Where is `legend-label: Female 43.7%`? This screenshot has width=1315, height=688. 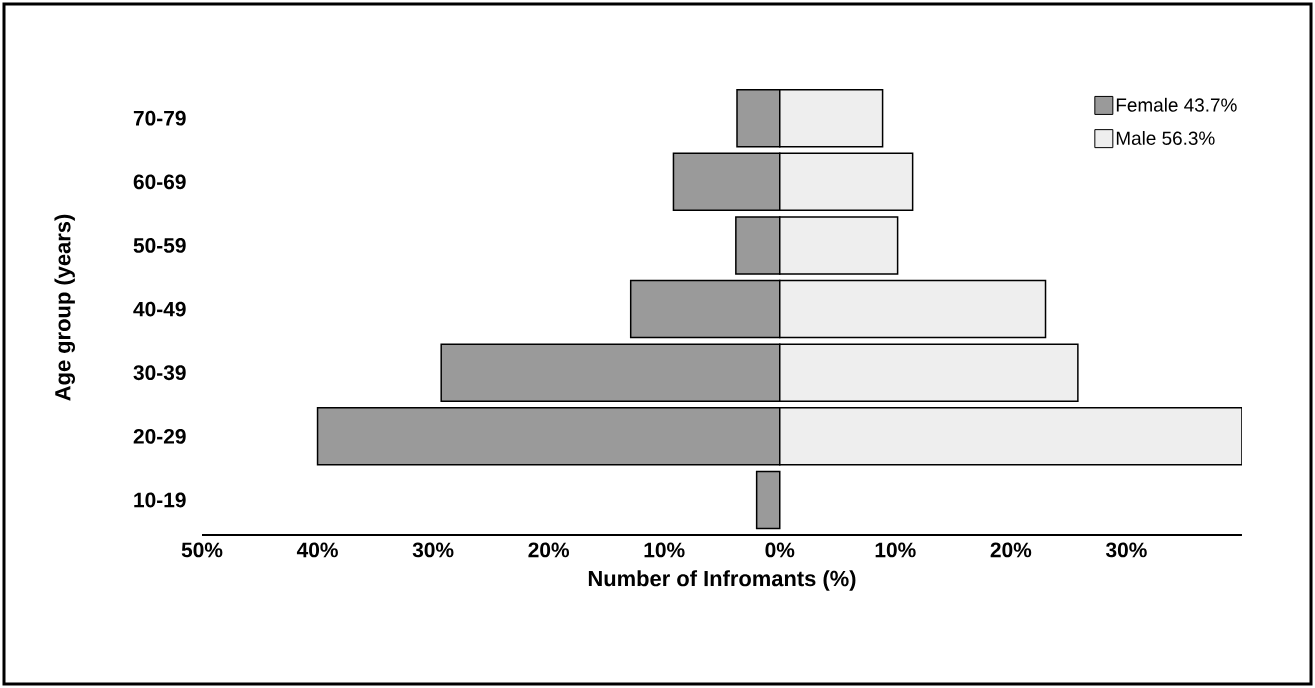 legend-label: Female 43.7% is located at coordinates (1176, 104).